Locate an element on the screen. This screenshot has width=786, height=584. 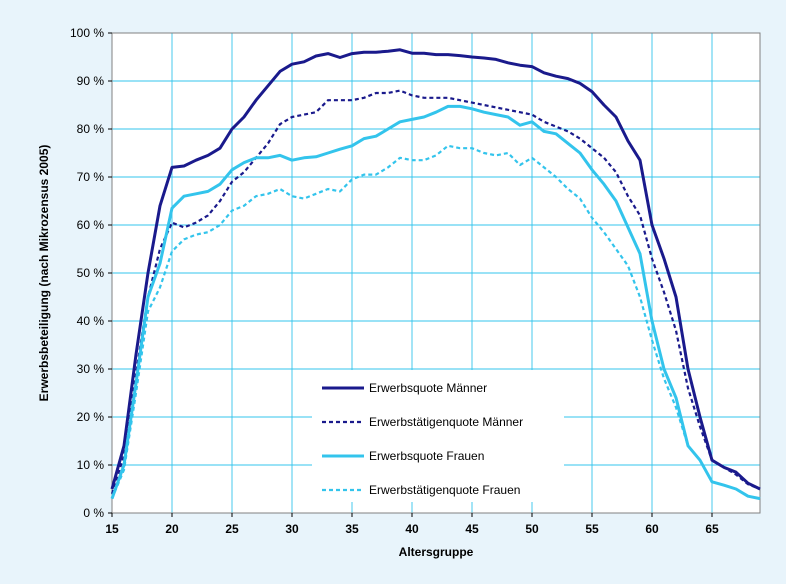
x-tick-label: 20 is located at coordinates (172, 529).